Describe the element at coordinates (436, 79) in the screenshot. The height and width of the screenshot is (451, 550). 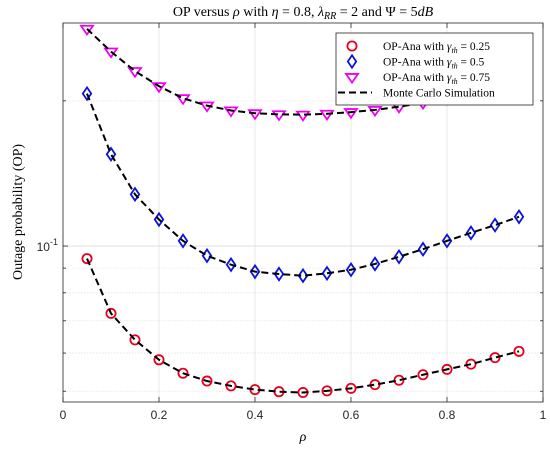
I see `legend-label: OP-Ana with γth = 0.75` at that location.